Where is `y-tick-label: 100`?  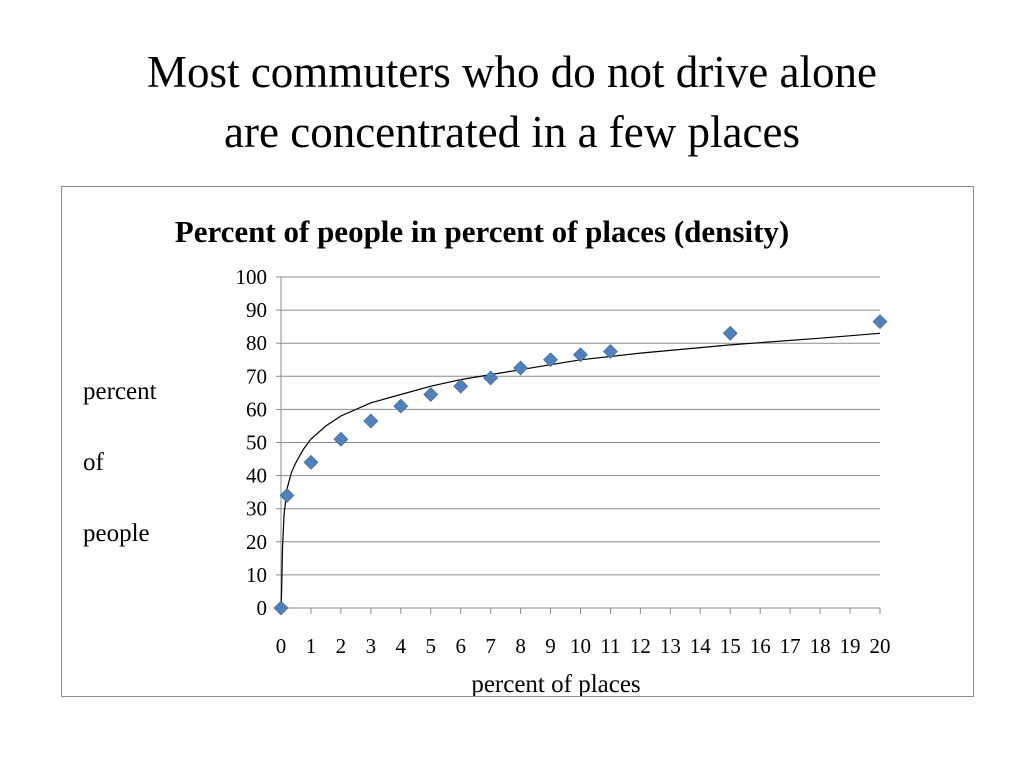
y-tick-label: 100 is located at coordinates (252, 277).